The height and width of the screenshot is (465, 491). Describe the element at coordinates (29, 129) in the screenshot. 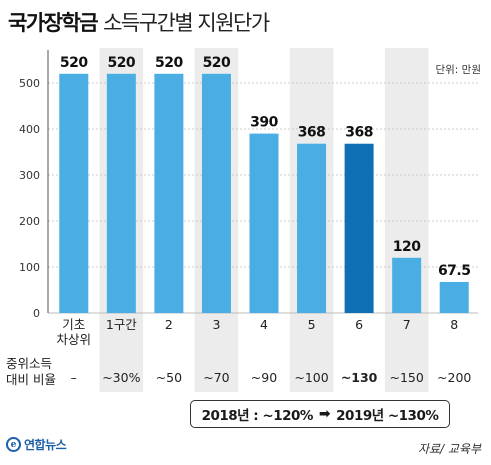

I see `y-tick-label: 400` at that location.